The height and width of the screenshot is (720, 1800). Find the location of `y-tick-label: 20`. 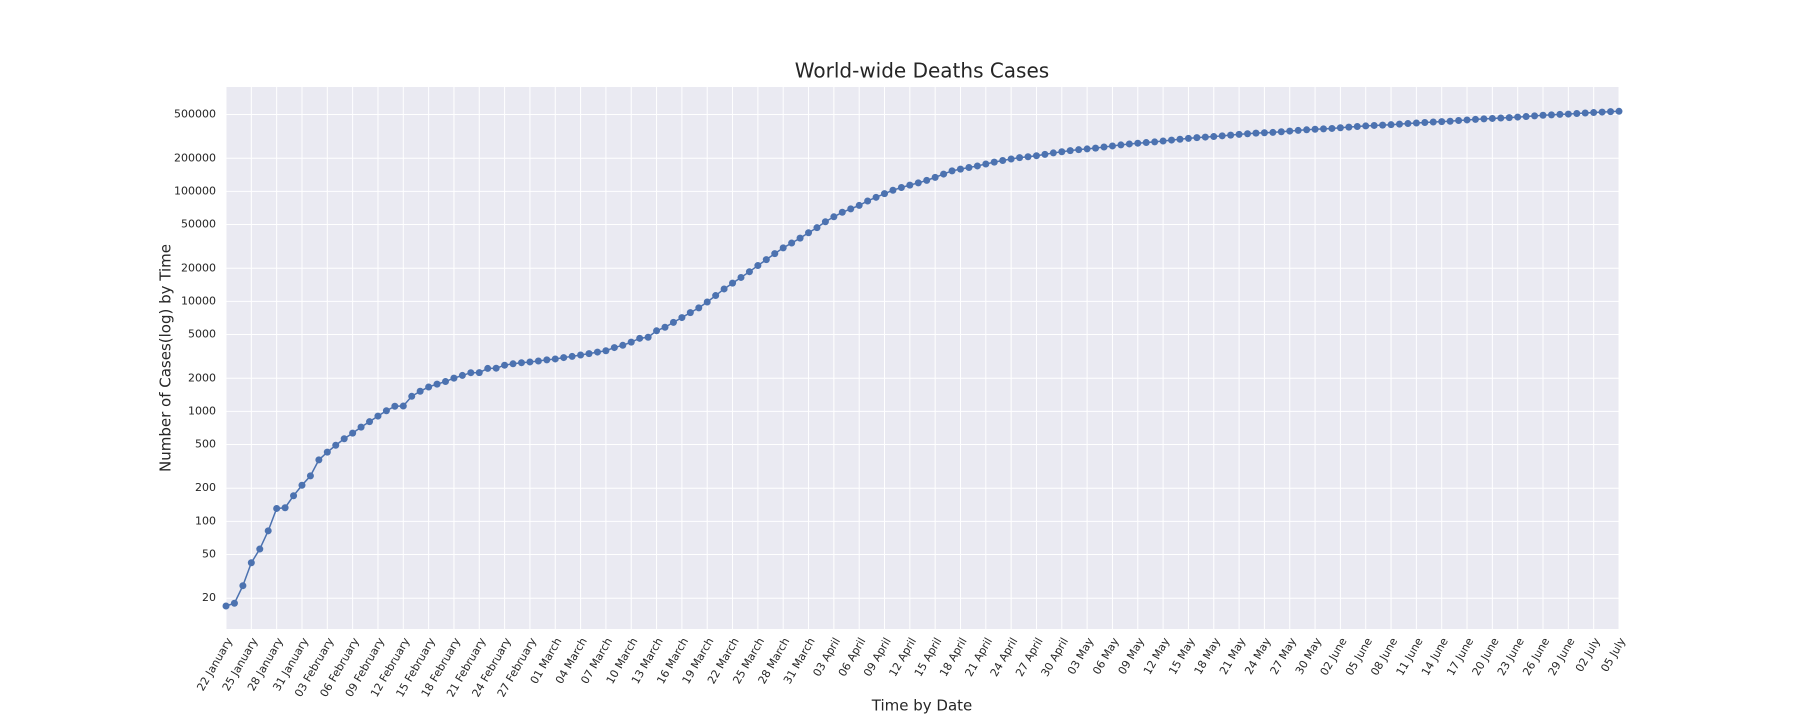

y-tick-label: 20 is located at coordinates (209, 597).